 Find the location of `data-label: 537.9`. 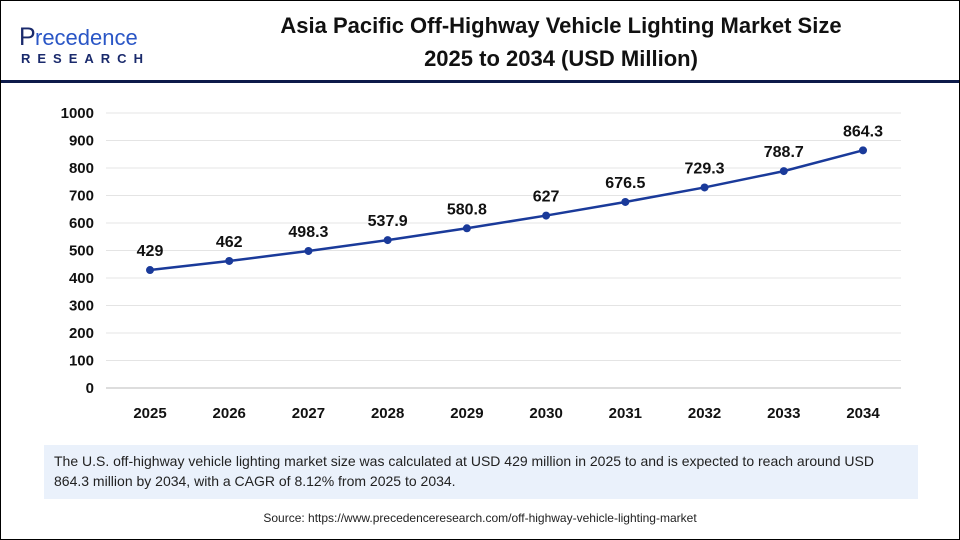

data-label: 537.9 is located at coordinates (388, 221).